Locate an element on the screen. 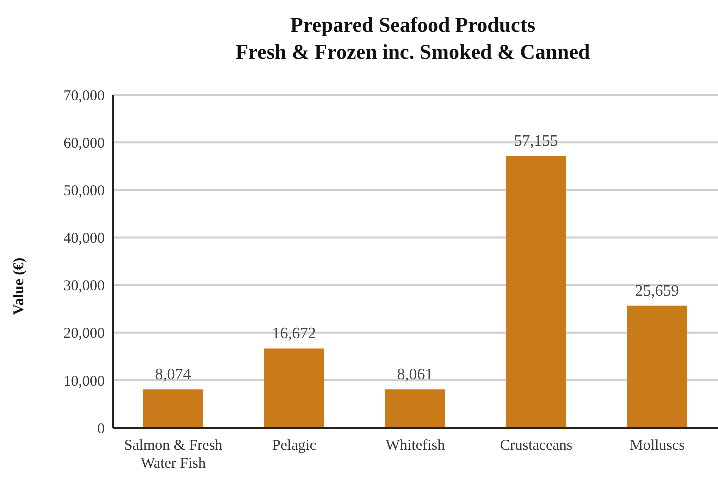 The height and width of the screenshot is (477, 718). y-tick-label: 30,000 is located at coordinates (84, 286).